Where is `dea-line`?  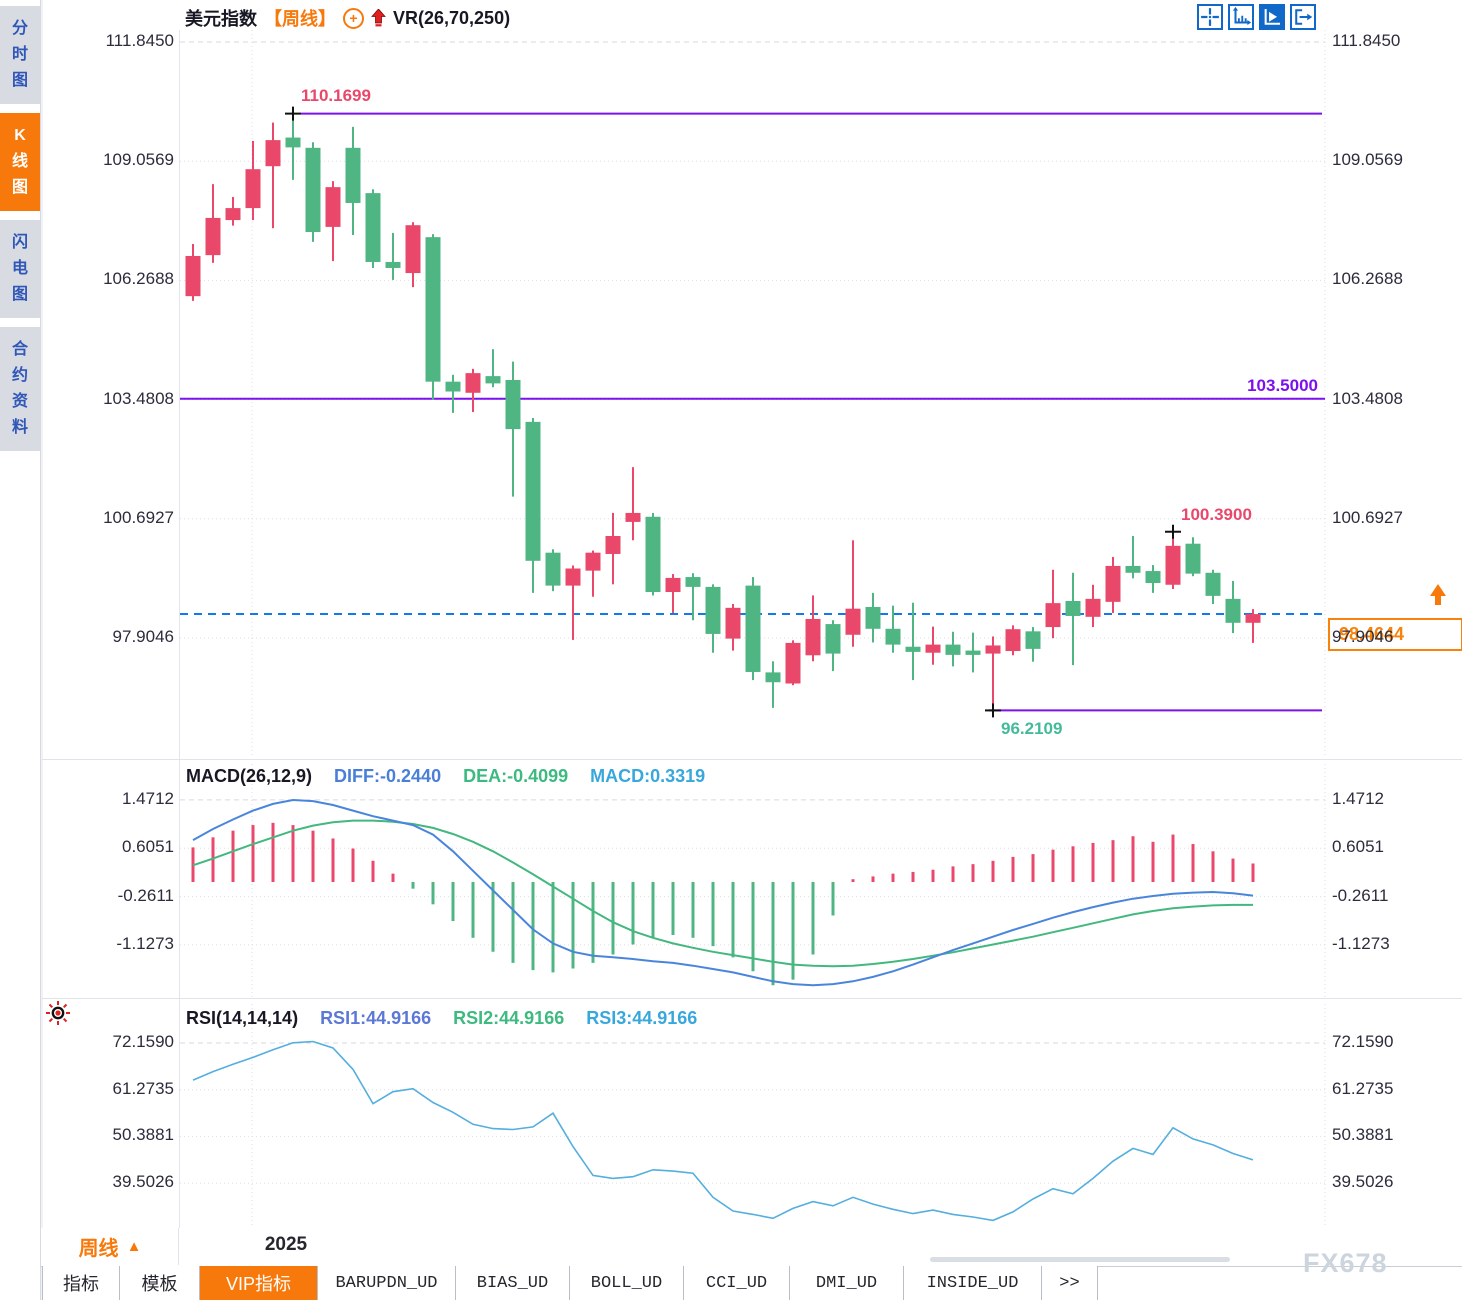 dea-line is located at coordinates (722, 893).